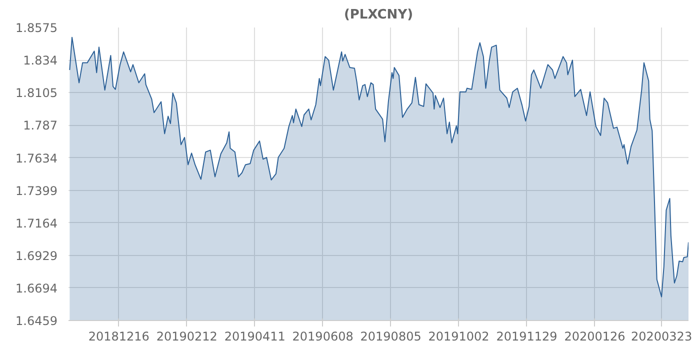 The image size is (700, 350). Describe the element at coordinates (187, 337) in the screenshot. I see `x-tick-label: 20190212` at that location.